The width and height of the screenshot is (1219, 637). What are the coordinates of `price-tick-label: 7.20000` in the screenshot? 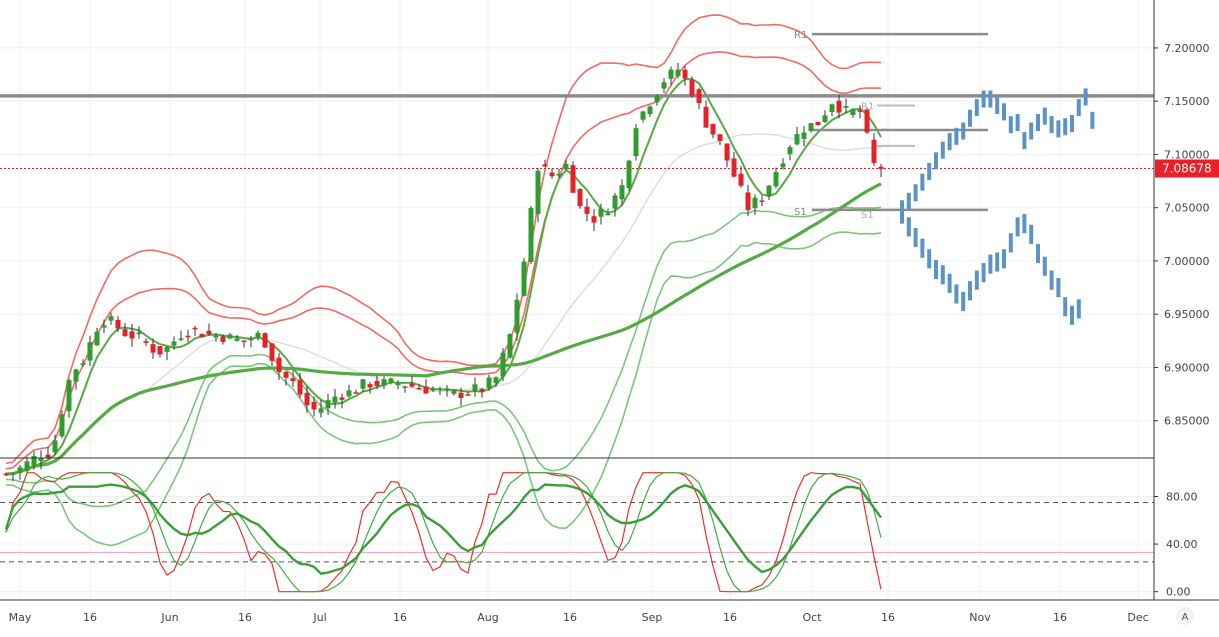 It's located at (1187, 48).